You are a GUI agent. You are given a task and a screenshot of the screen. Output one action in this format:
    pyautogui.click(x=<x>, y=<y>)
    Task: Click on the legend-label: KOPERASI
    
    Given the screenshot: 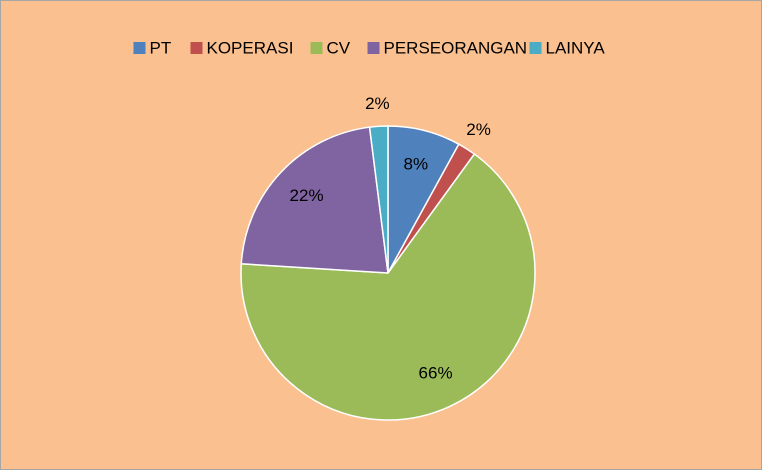 What is the action you would take?
    pyautogui.click(x=250, y=47)
    